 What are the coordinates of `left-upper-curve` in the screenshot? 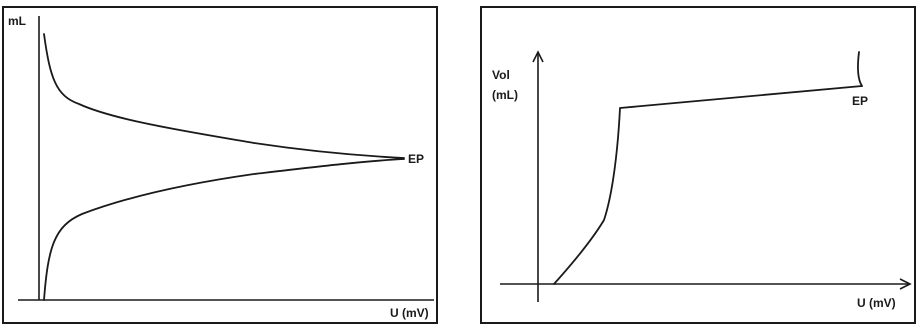 It's located at (224, 96).